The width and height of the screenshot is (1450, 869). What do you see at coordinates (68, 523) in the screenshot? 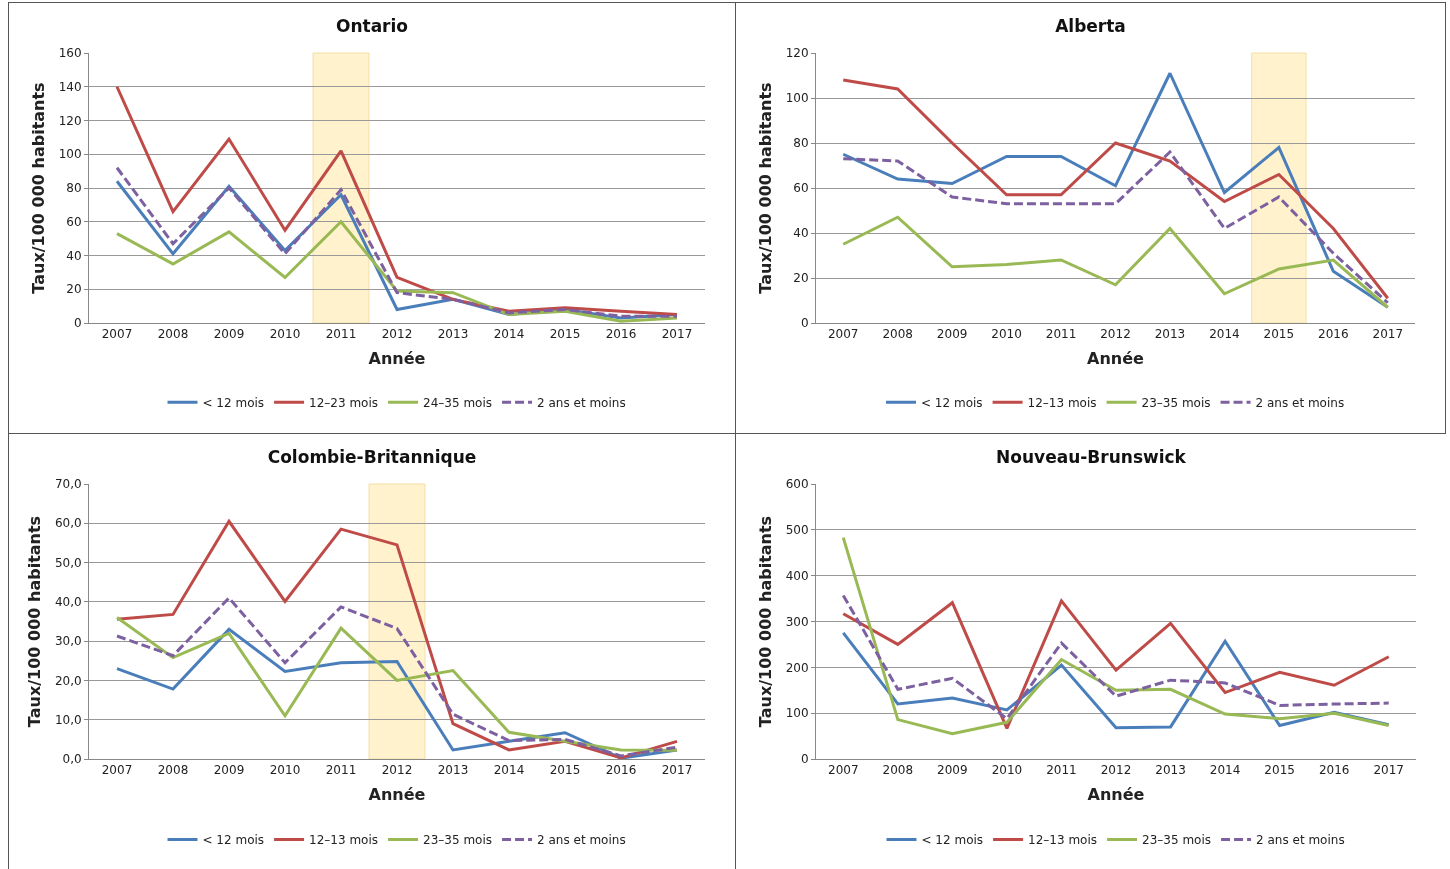
I see `y-tick-label: 60,0` at bounding box center [68, 523].